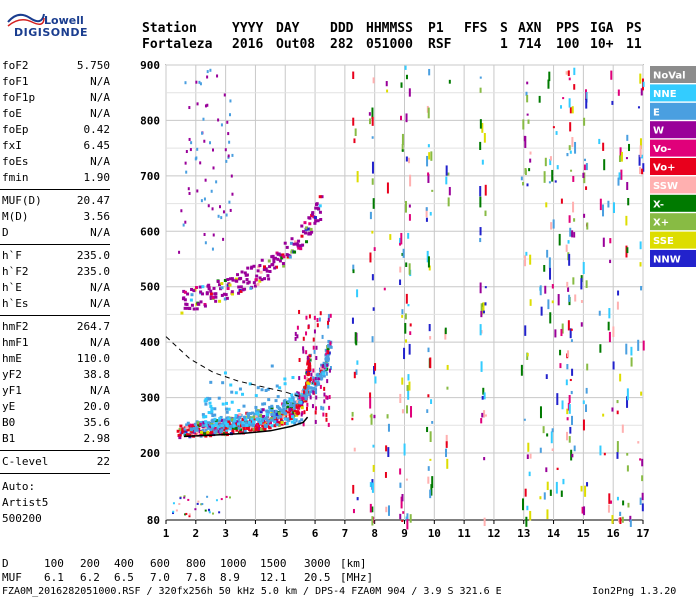  I want to click on legend-swatch-e, so click(673, 111).